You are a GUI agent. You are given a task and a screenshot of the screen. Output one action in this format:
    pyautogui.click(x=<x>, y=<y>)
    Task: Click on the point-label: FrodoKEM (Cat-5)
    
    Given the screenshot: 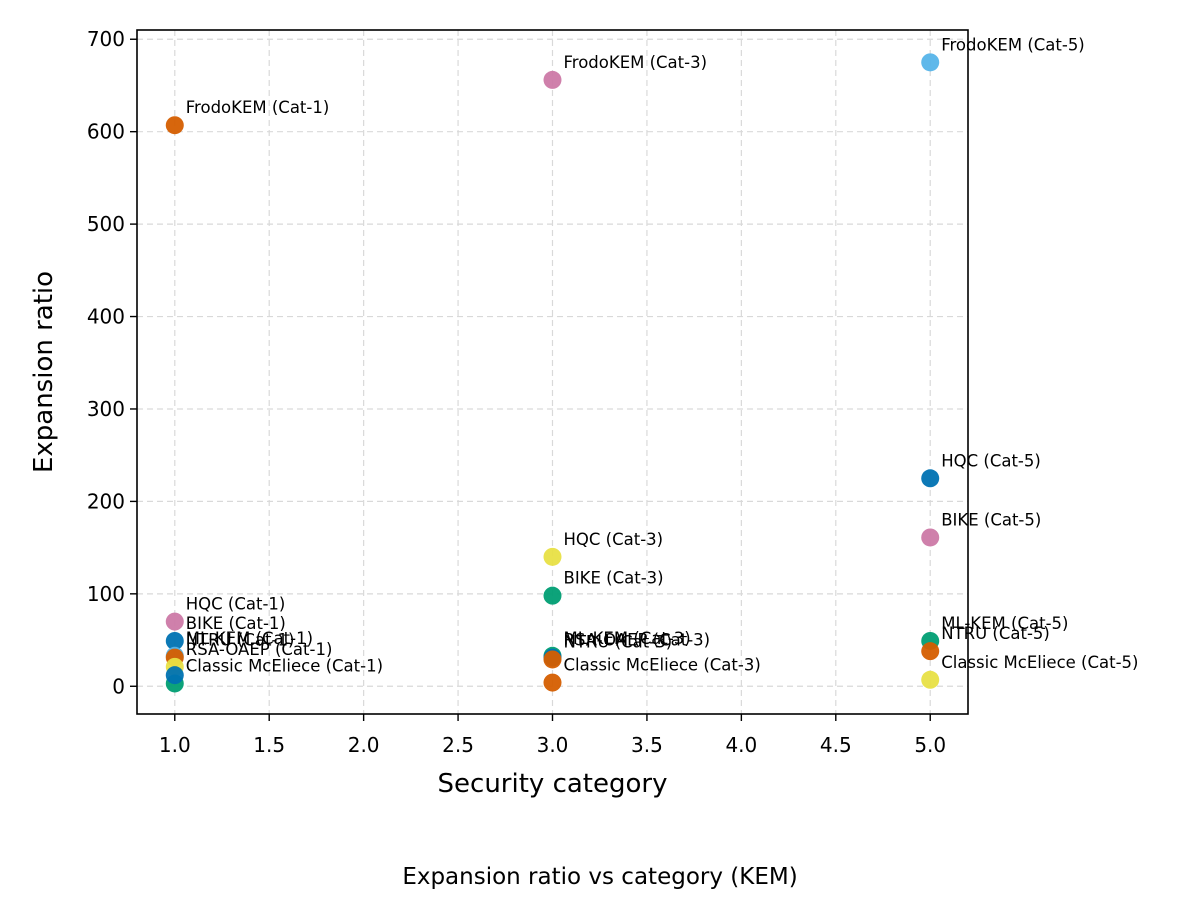 What is the action you would take?
    pyautogui.click(x=1013, y=44)
    